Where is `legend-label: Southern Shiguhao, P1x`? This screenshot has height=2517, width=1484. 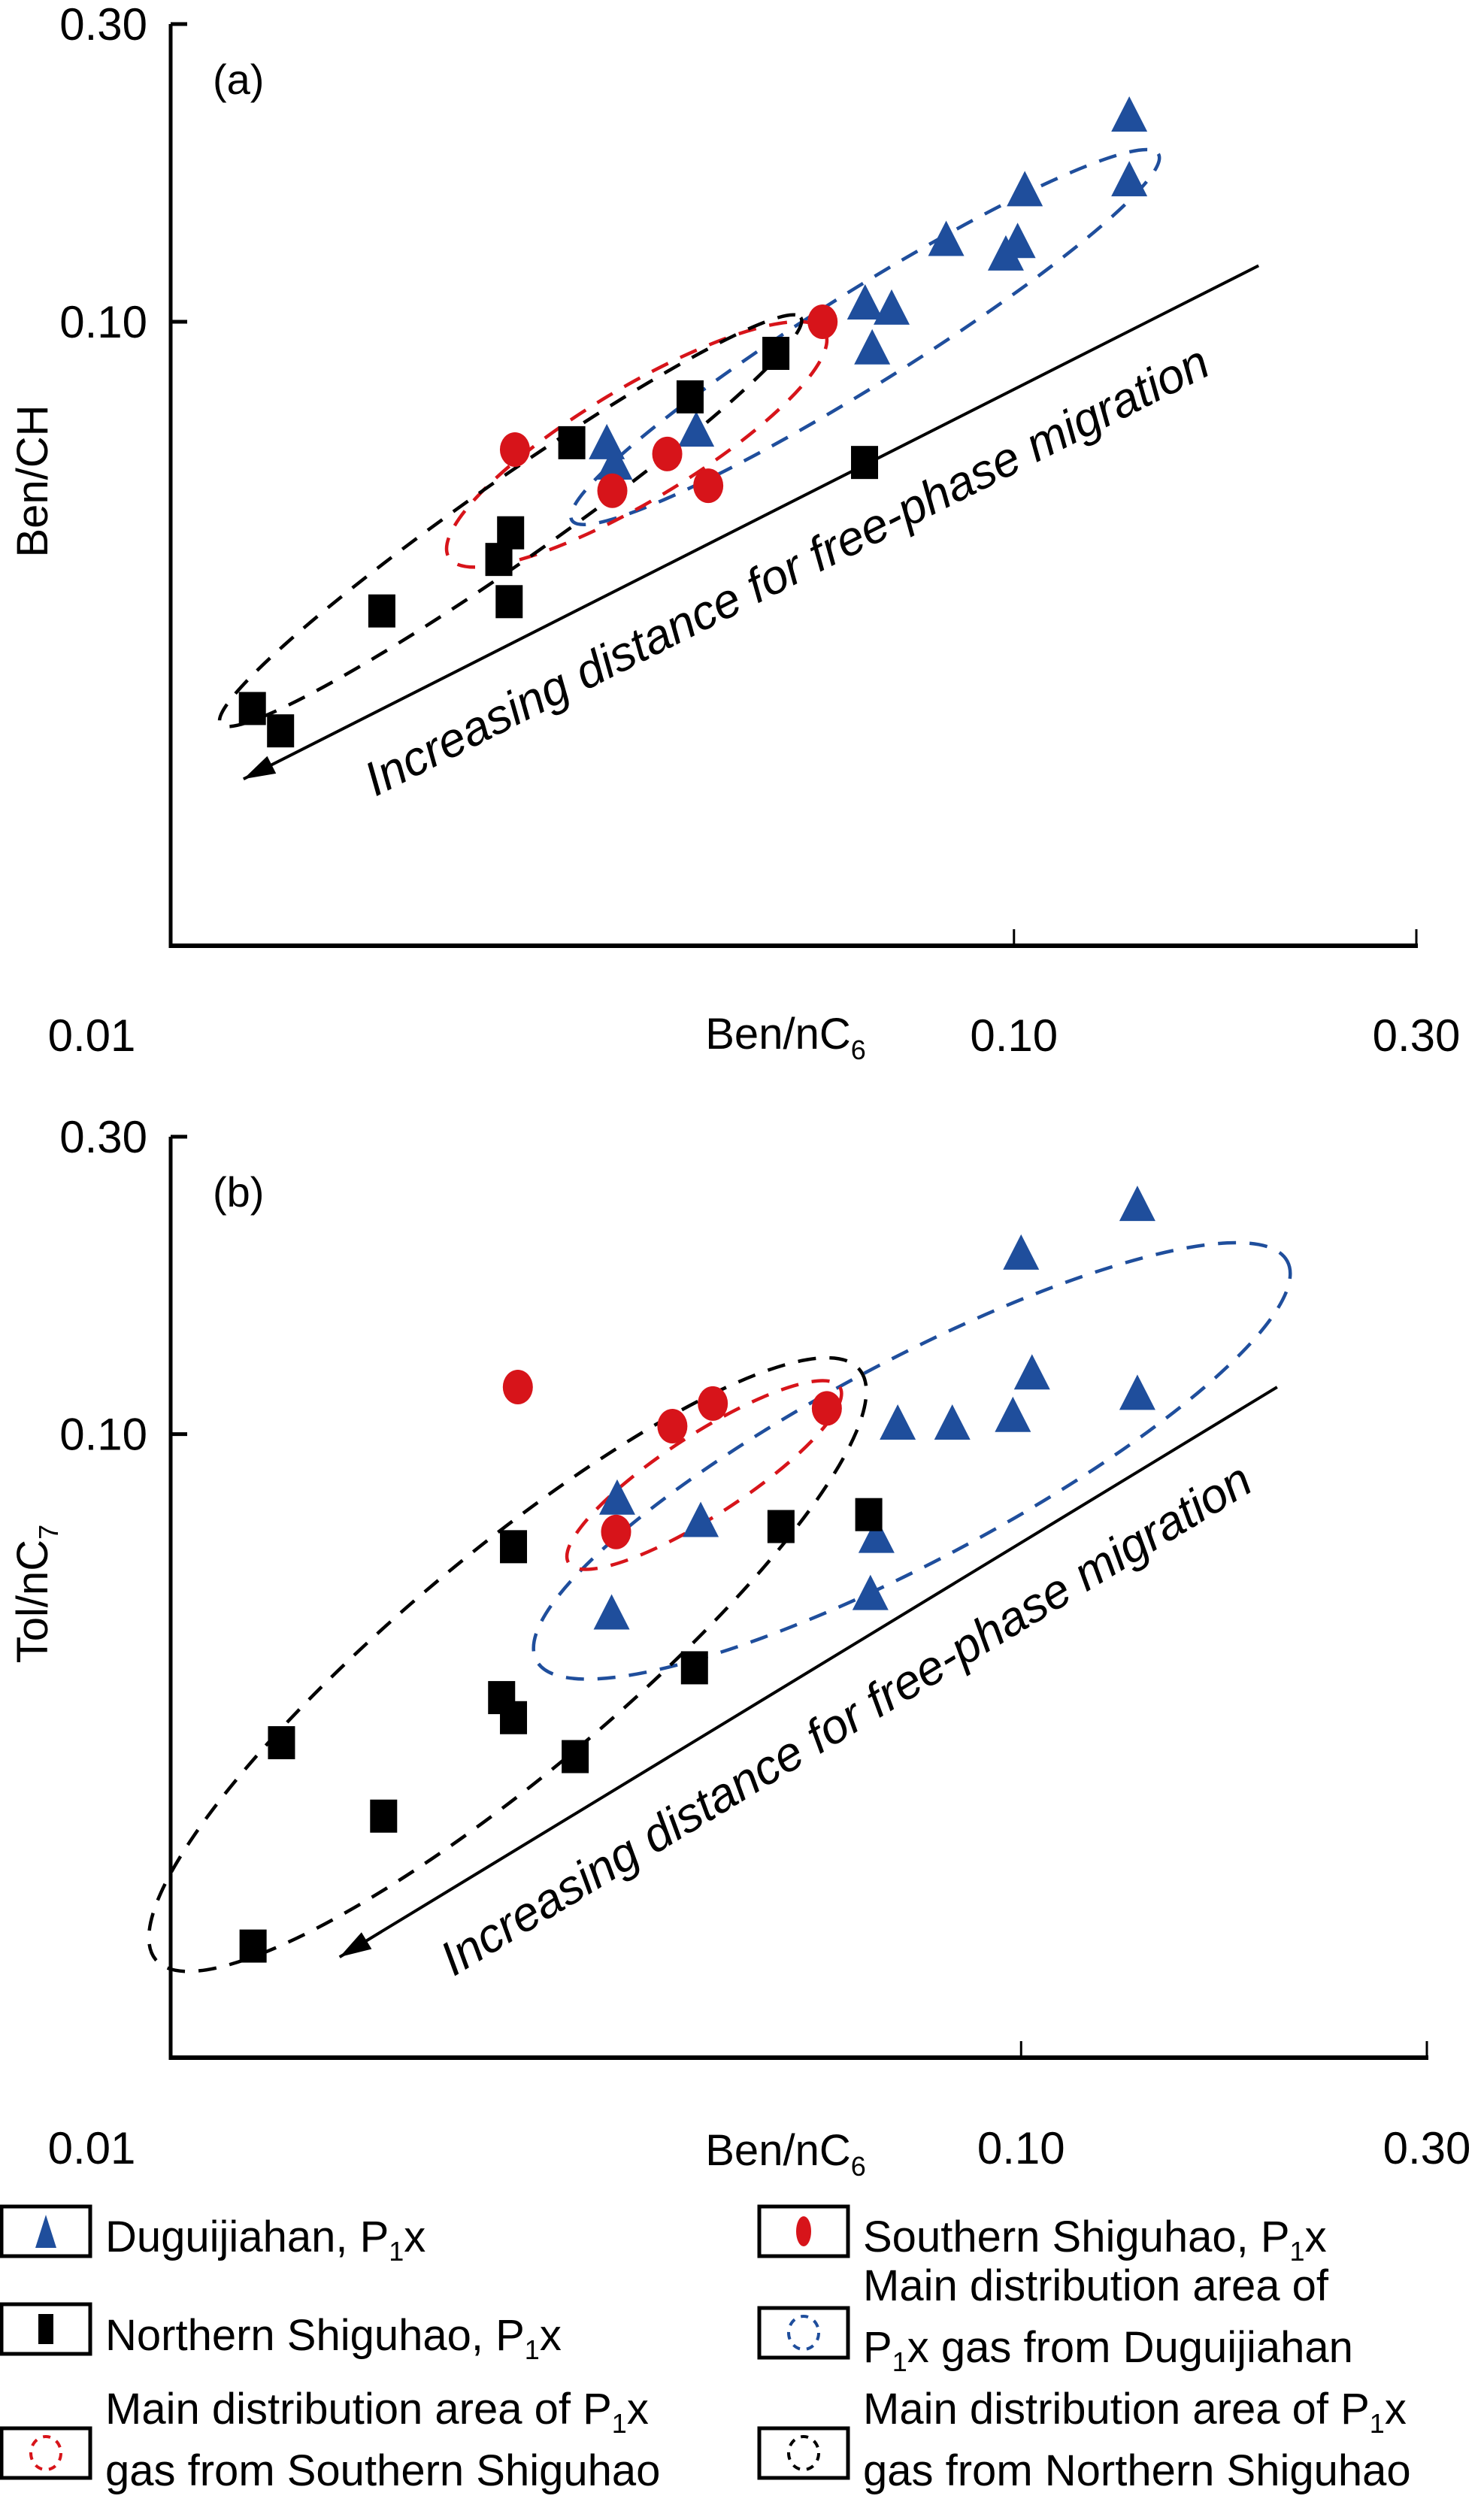
legend-label: Southern Shiguhao, P1x is located at coordinates (1095, 2240).